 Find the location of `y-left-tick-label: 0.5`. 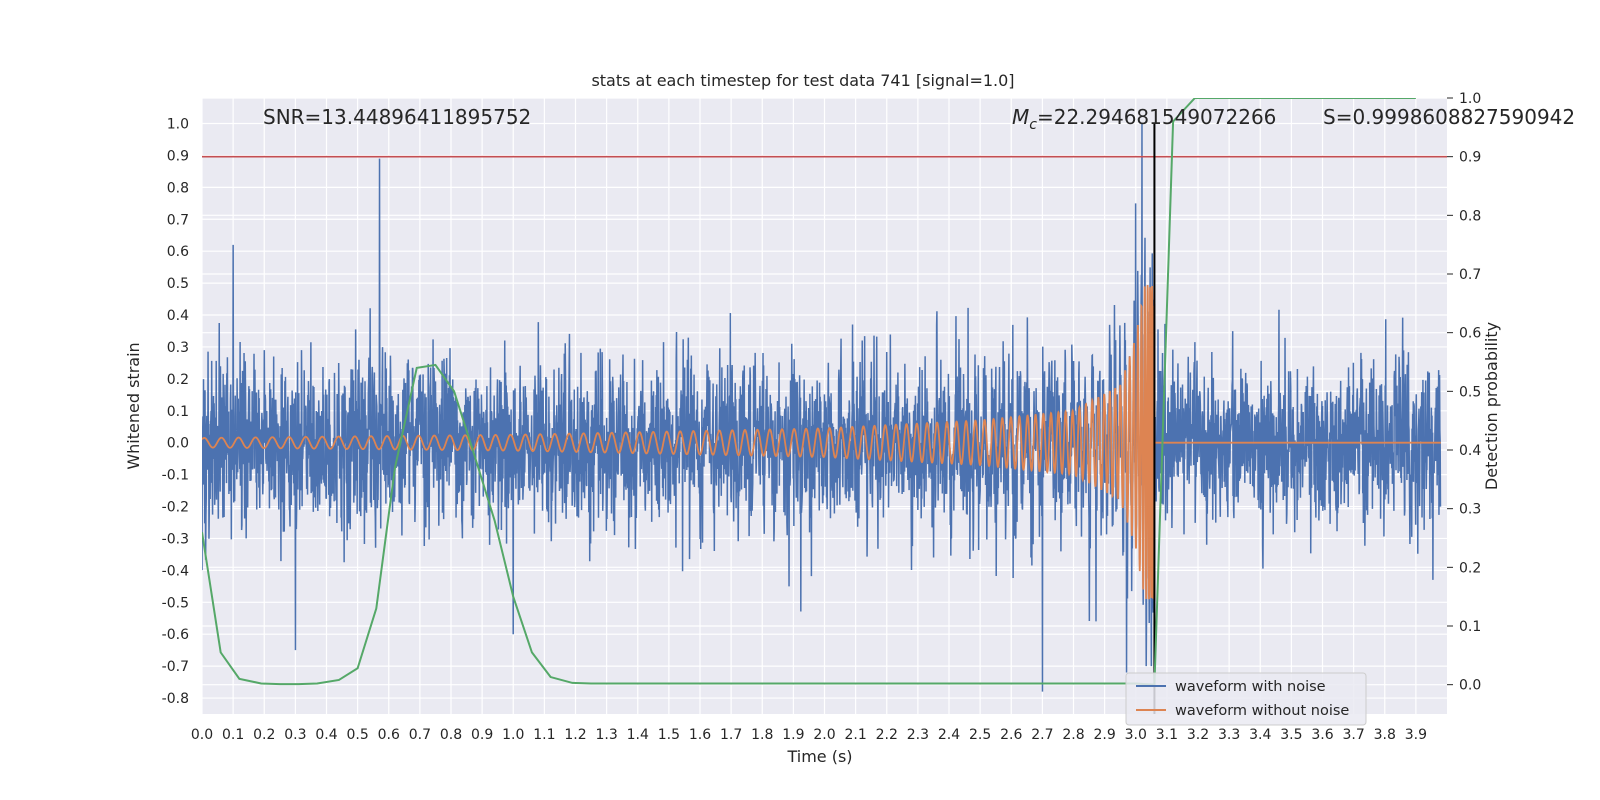

y-left-tick-label: 0.5 is located at coordinates (178, 284).